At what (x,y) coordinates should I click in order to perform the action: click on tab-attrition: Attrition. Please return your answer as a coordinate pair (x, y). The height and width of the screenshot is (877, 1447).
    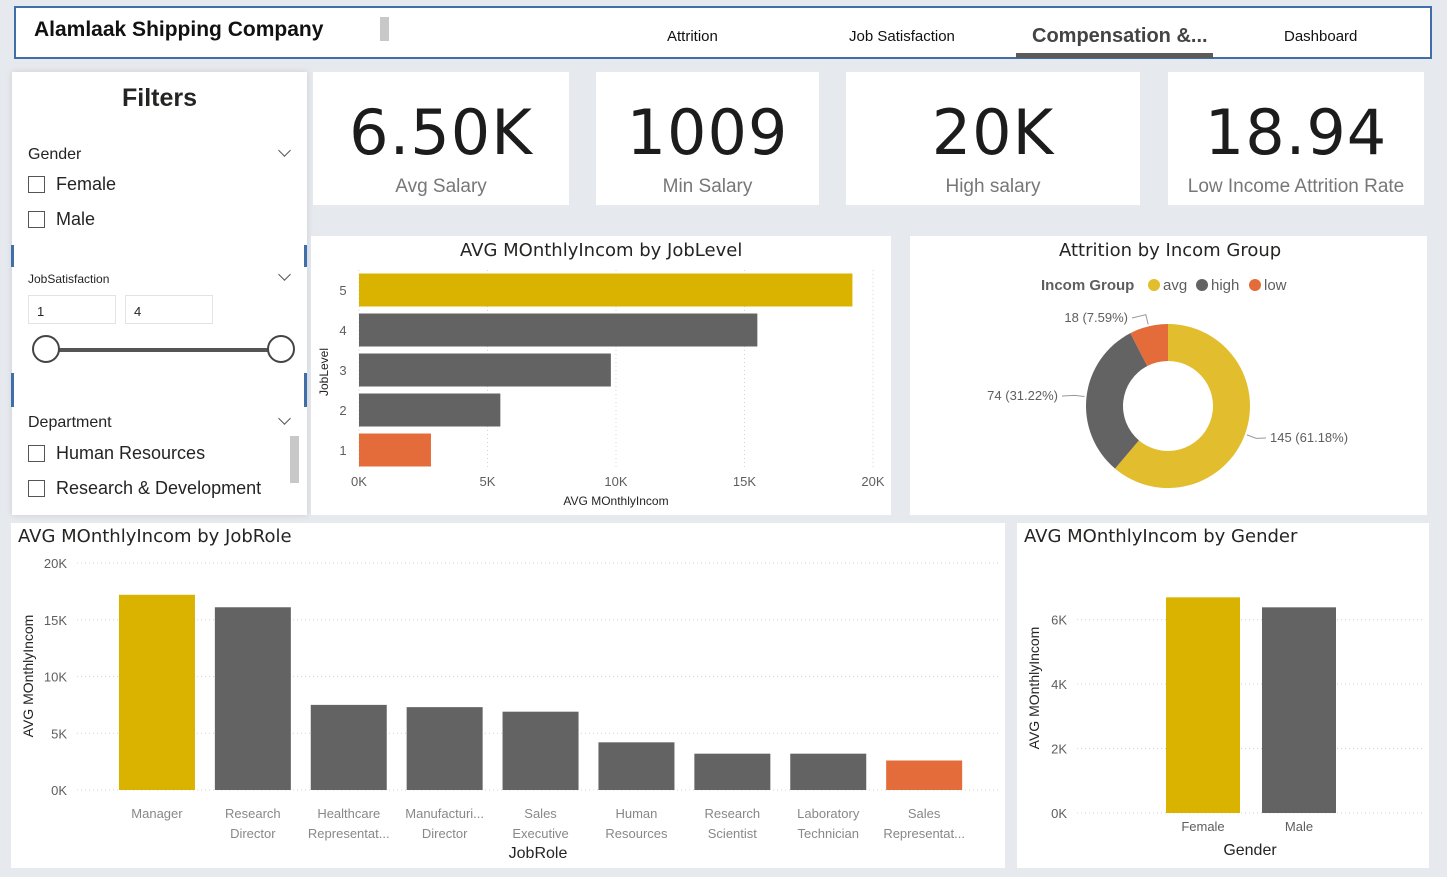
    Looking at the image, I should click on (692, 36).